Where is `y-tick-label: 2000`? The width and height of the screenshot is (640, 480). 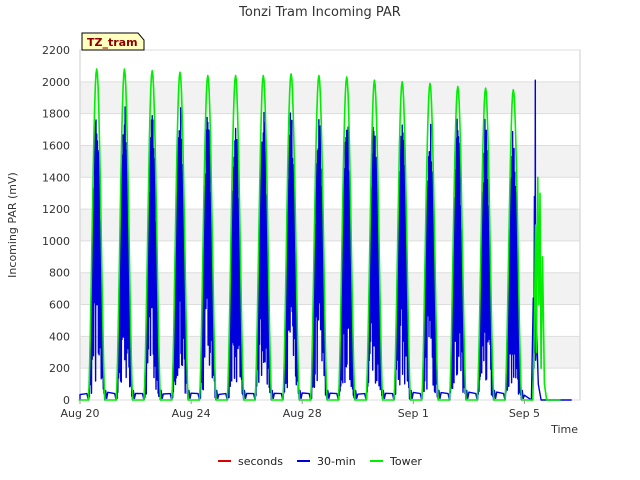 y-tick-label: 2000 is located at coordinates (56, 82).